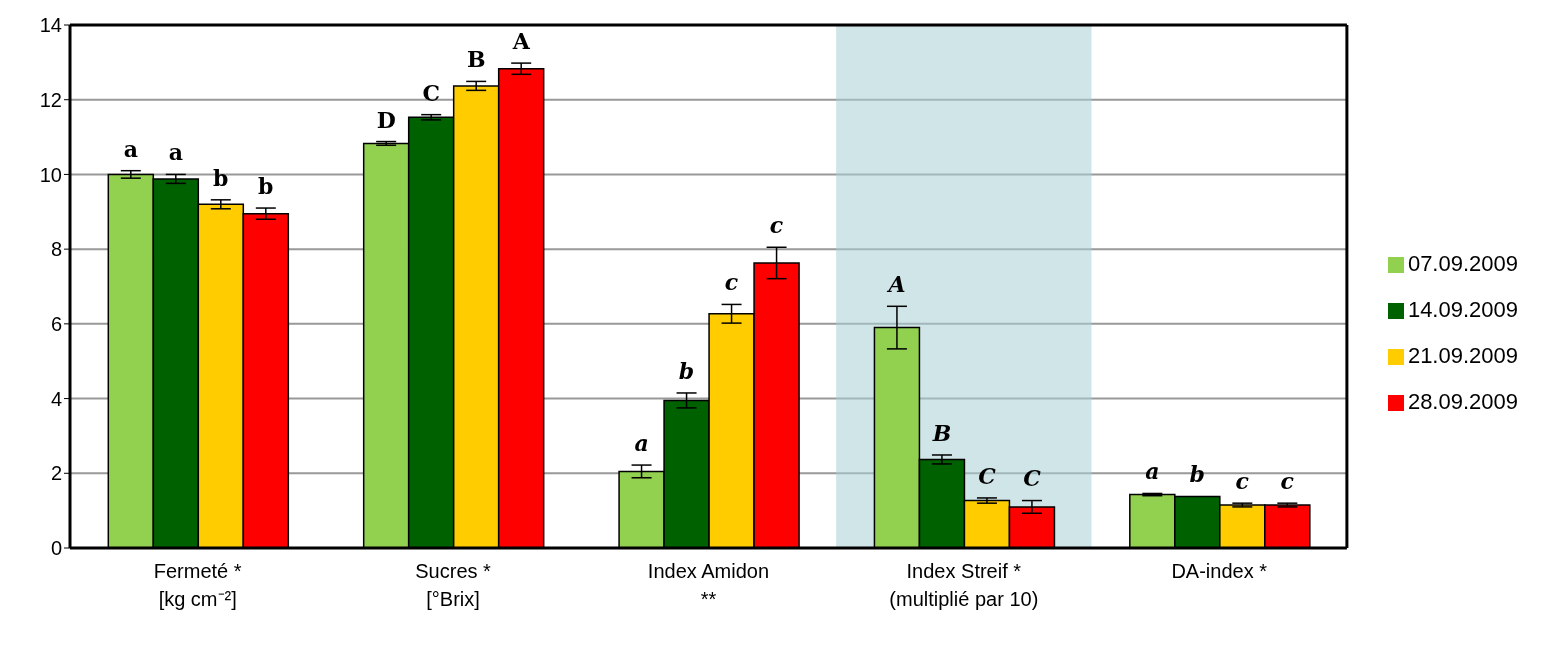  Describe the element at coordinates (56, 323) in the screenshot. I see `y-tick-label: 6` at that location.